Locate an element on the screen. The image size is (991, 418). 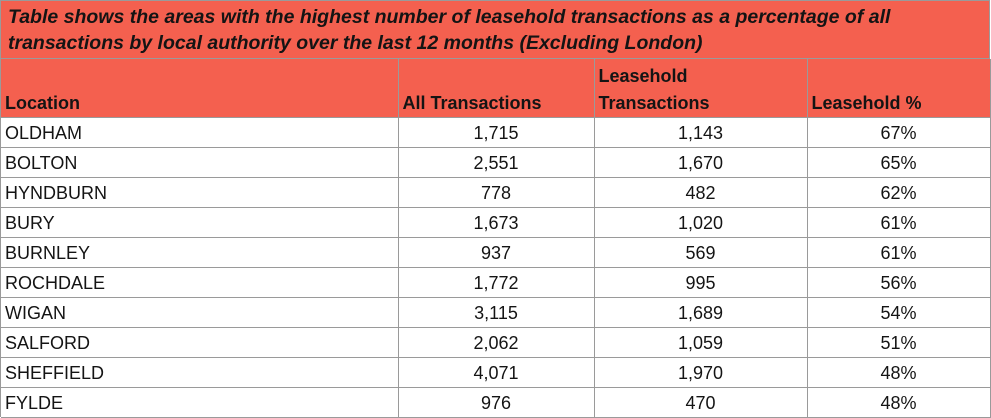
cell-location: HYNDBURN is located at coordinates (200, 192).